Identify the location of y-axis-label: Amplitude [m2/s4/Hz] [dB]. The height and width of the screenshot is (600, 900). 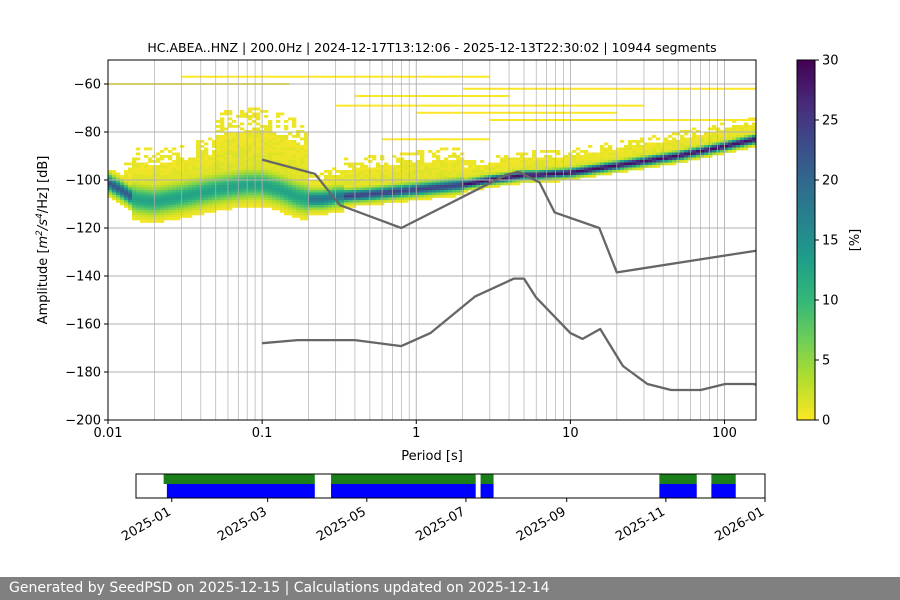
(43, 240).